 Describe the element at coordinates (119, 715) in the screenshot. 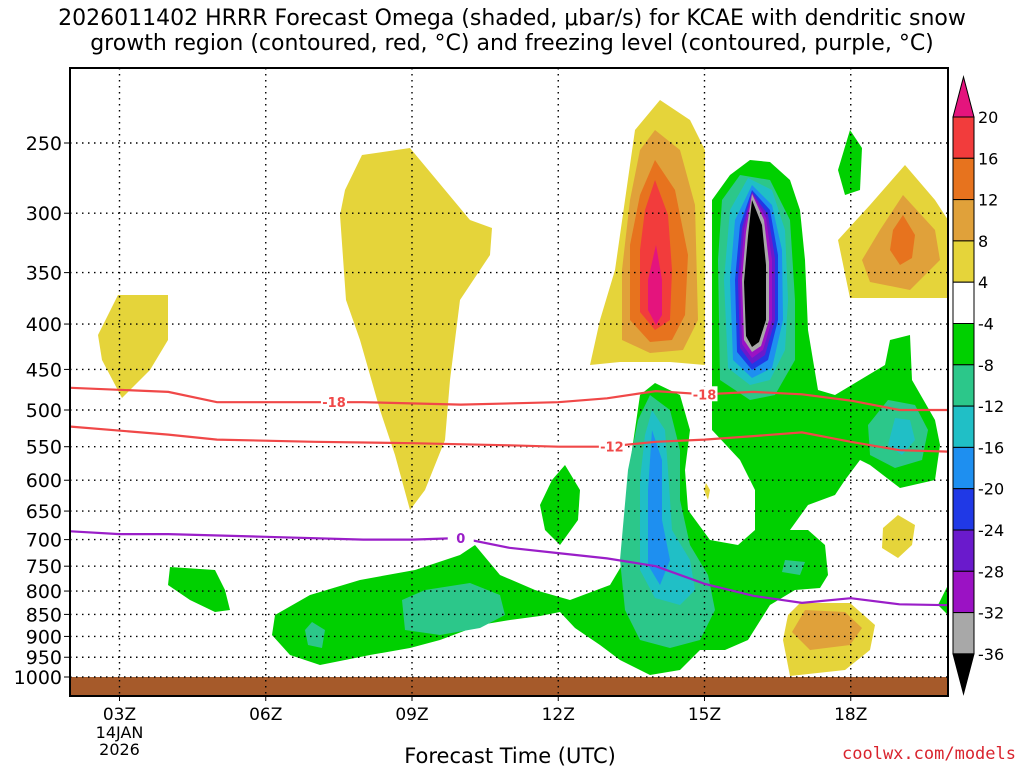

I see `x-tick-label: 03Z` at that location.